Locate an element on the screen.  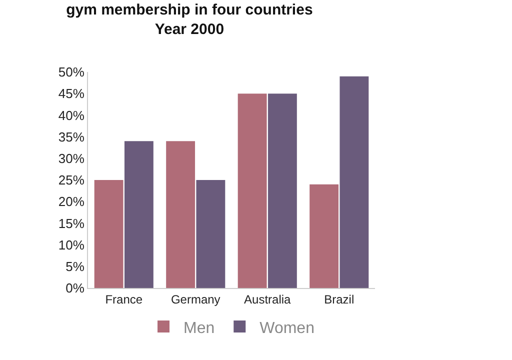
y-tick-label: 30% is located at coordinates (71, 158).